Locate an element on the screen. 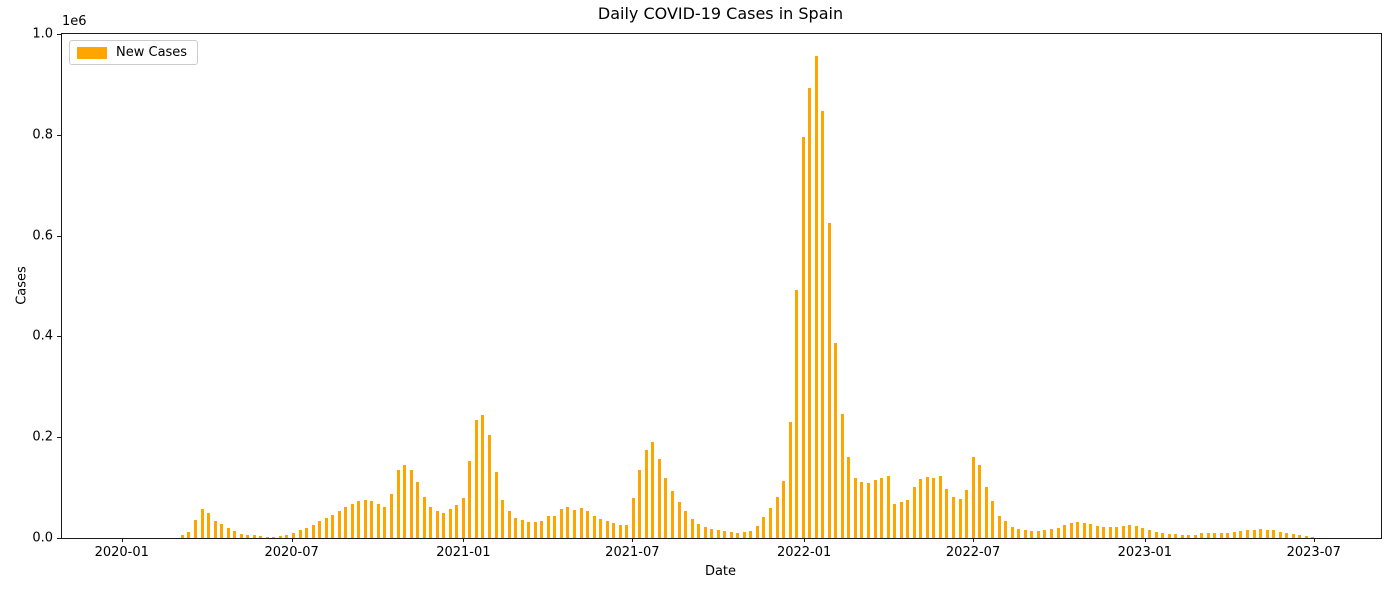  y-tick-label: 0.8 is located at coordinates (42, 135).